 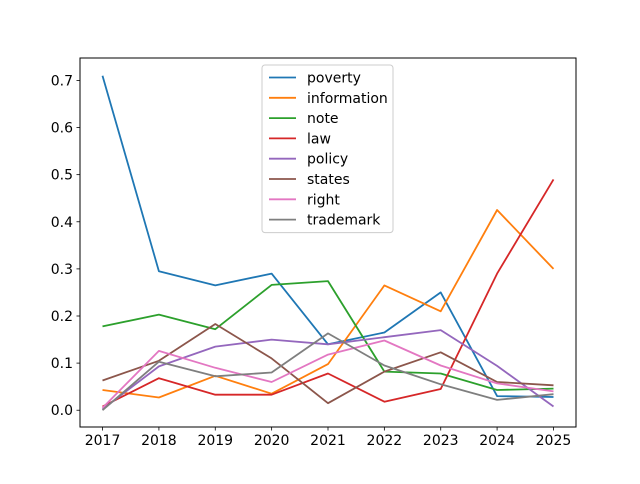 What do you see at coordinates (385, 441) in the screenshot?
I see `x-tick-label: 2022` at bounding box center [385, 441].